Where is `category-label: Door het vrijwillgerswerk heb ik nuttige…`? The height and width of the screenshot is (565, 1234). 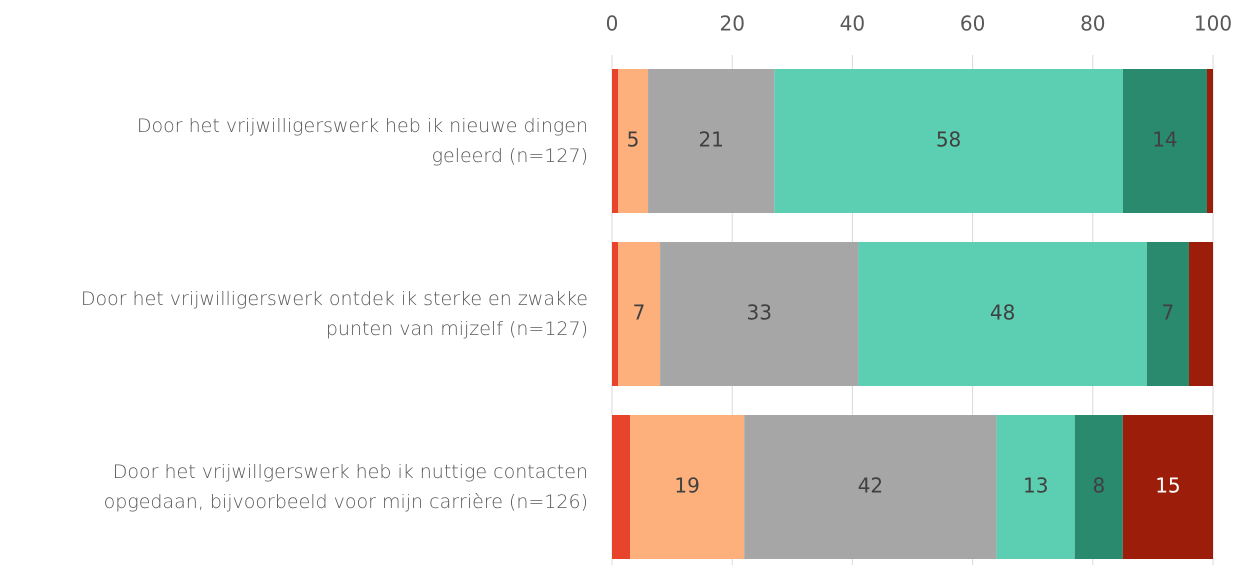
category-label: Door het vrijwillgerswerk heb ik nuttige… is located at coordinates (345, 487).